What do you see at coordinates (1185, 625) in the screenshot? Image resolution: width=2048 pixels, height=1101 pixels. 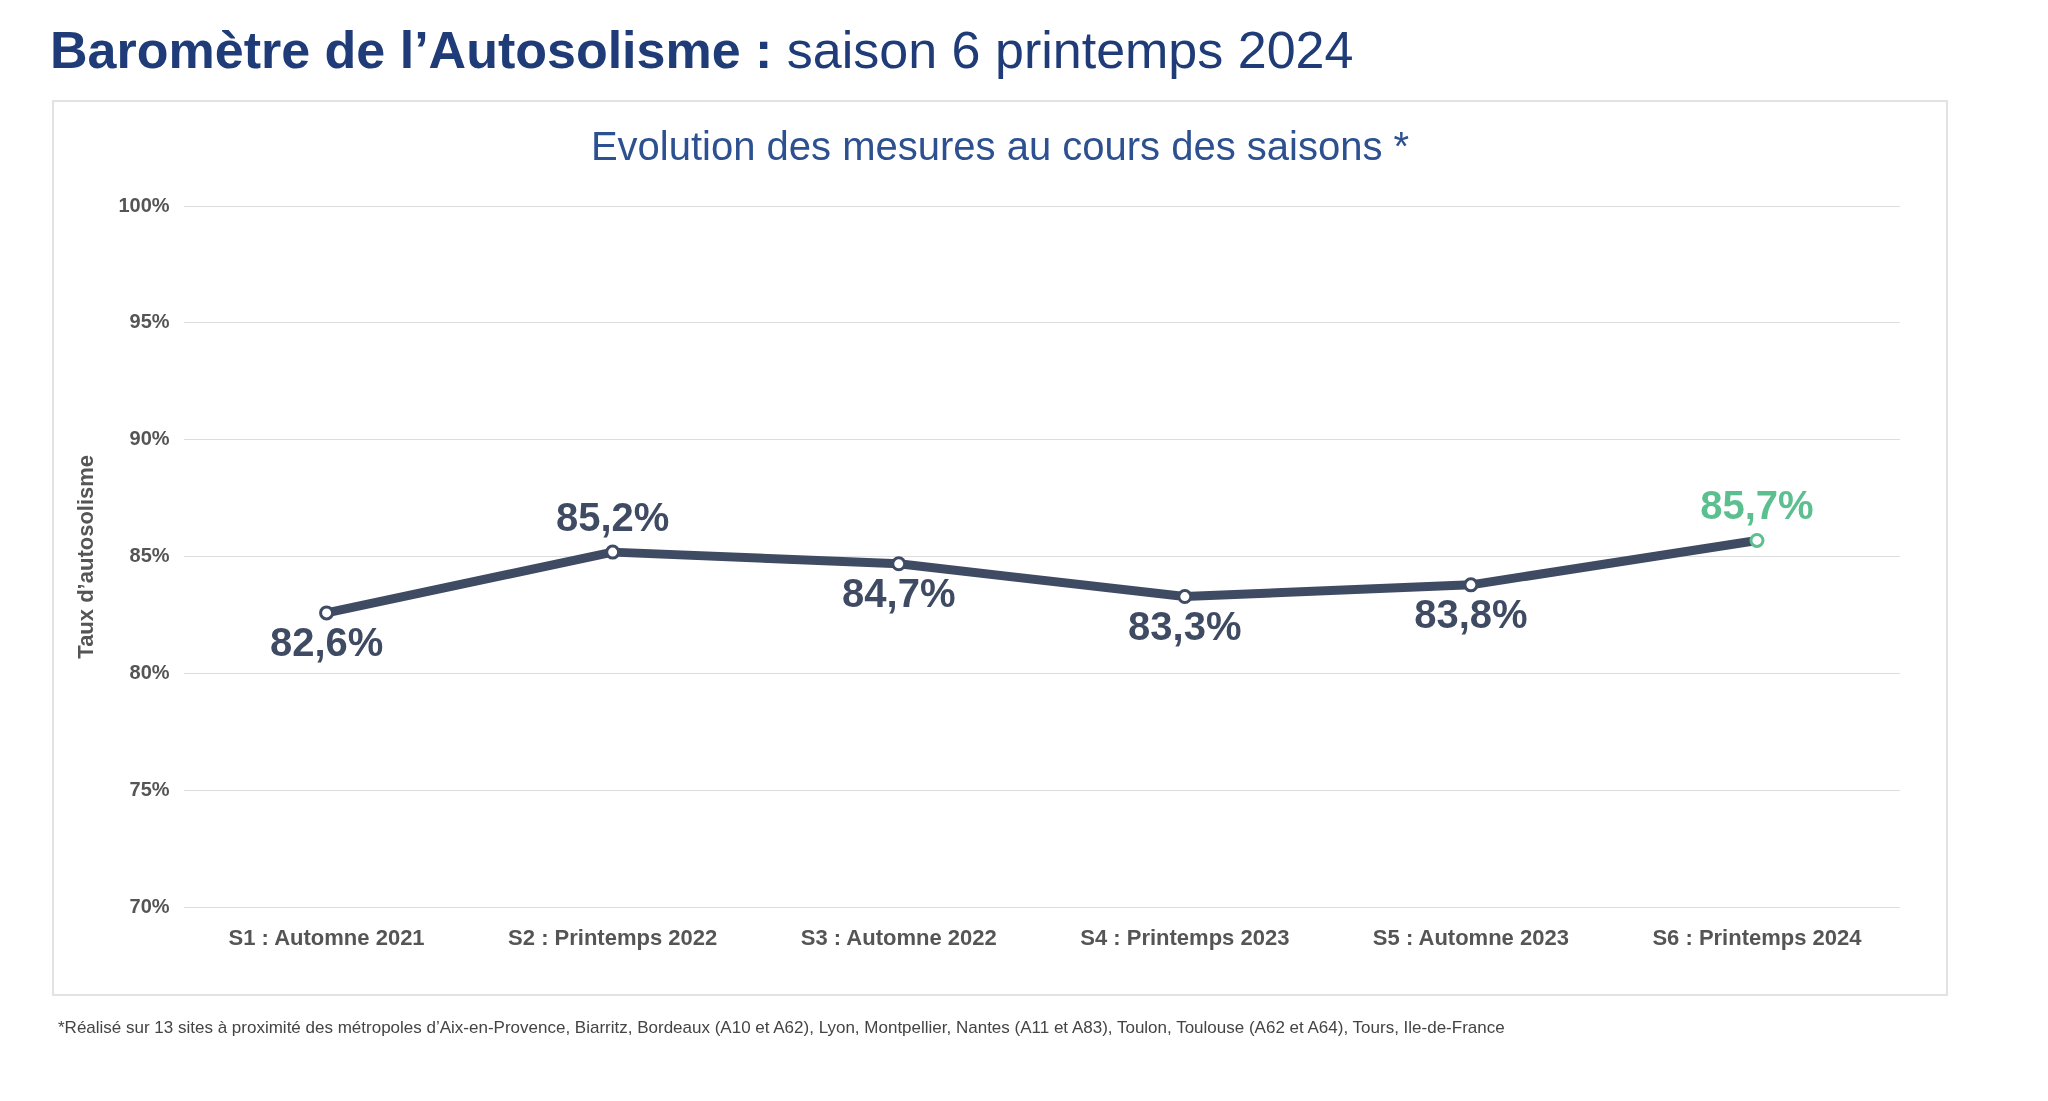 I see `data-label: 83,3%` at bounding box center [1185, 625].